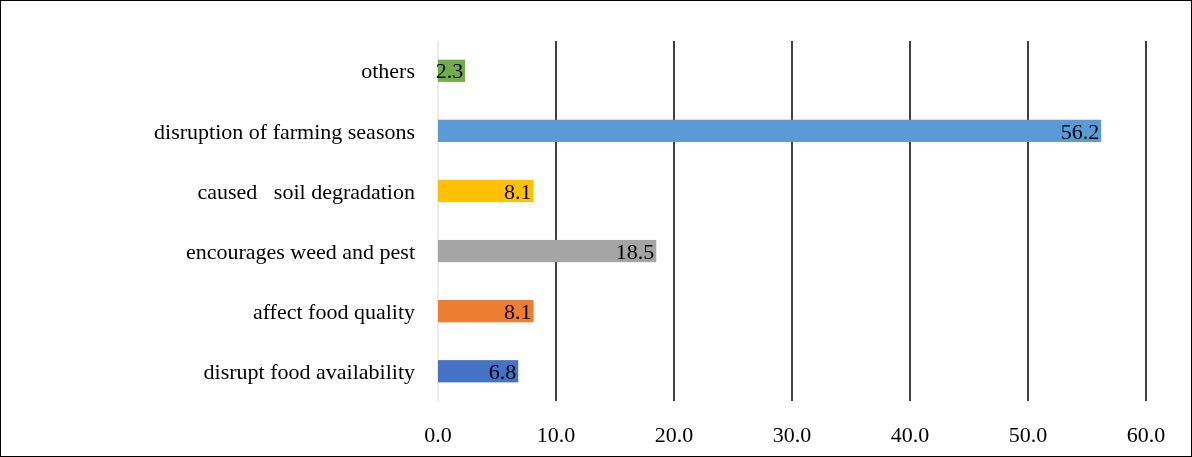 The height and width of the screenshot is (457, 1192). I want to click on data-label: 6.8, so click(502, 371).